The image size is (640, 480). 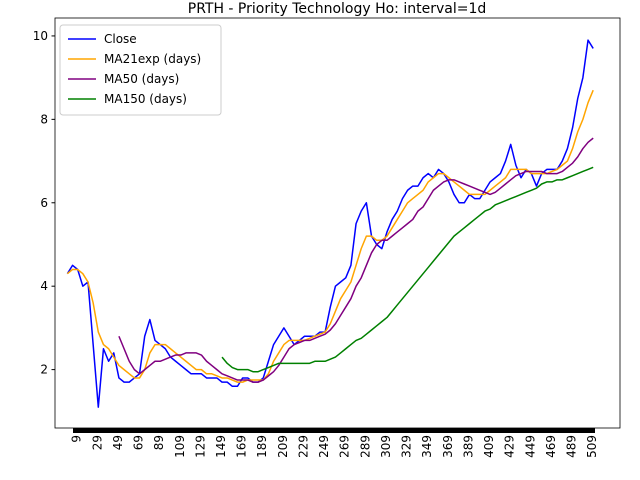 What do you see at coordinates (120, 39) in the screenshot?
I see `legend-label: Close` at bounding box center [120, 39].